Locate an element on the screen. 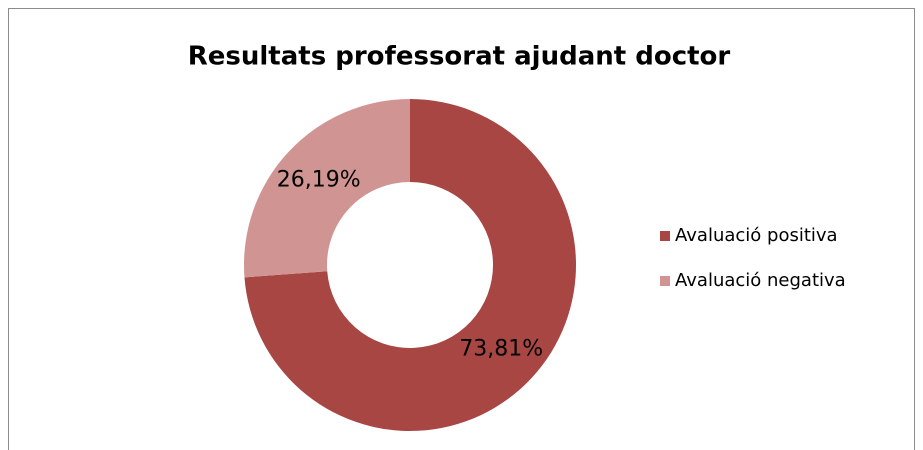 This screenshot has width=923, height=450. chart-title: Resultats professorat ajudant doctor is located at coordinates (459, 57).